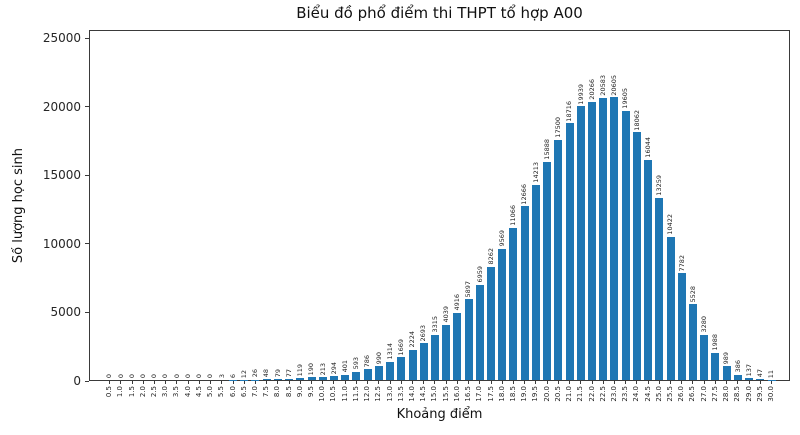 This screenshot has width=800, height=435. Describe the element at coordinates (434, 394) in the screenshot. I see `x-tick-label: 15.0` at that location.